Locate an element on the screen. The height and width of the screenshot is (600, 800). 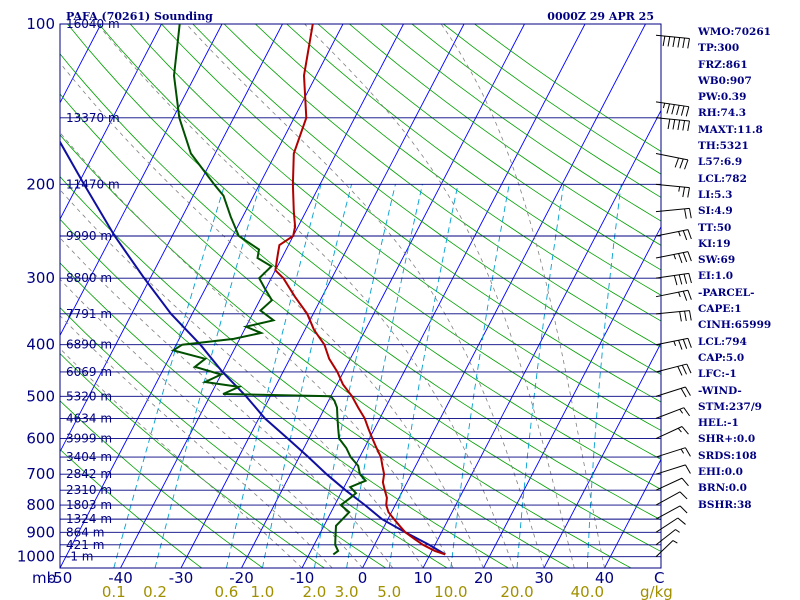
mixing-ratio-label: 0.6 is located at coordinates (226, 591).